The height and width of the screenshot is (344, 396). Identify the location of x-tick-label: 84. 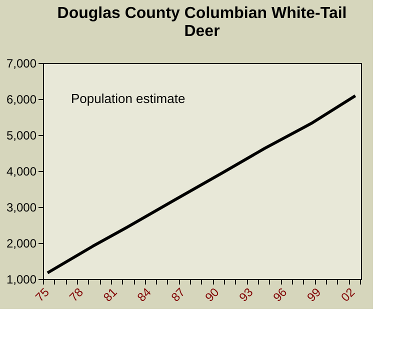
(144, 294).